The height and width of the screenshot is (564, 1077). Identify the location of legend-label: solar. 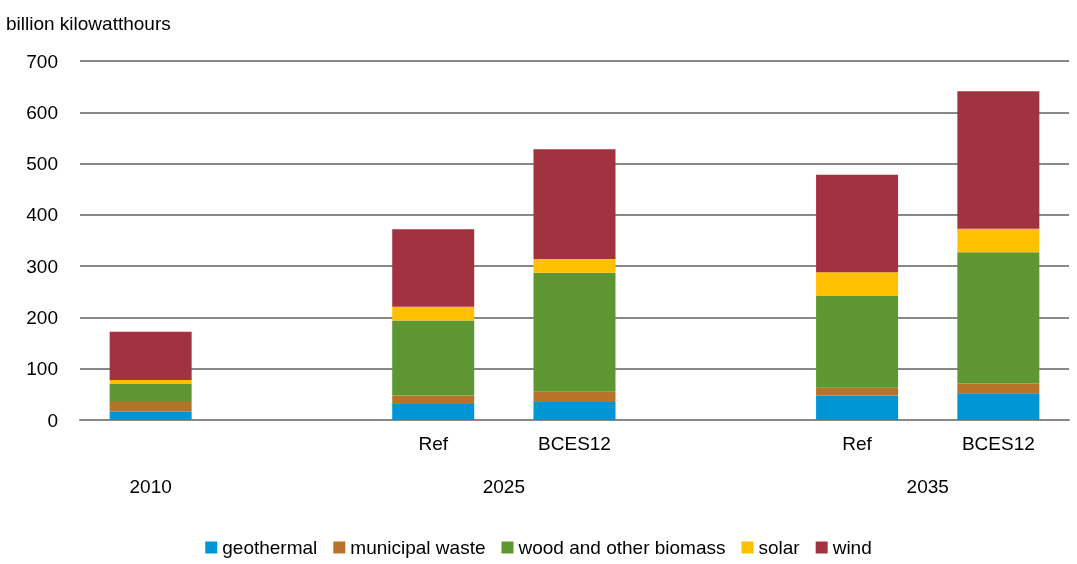
(779, 547).